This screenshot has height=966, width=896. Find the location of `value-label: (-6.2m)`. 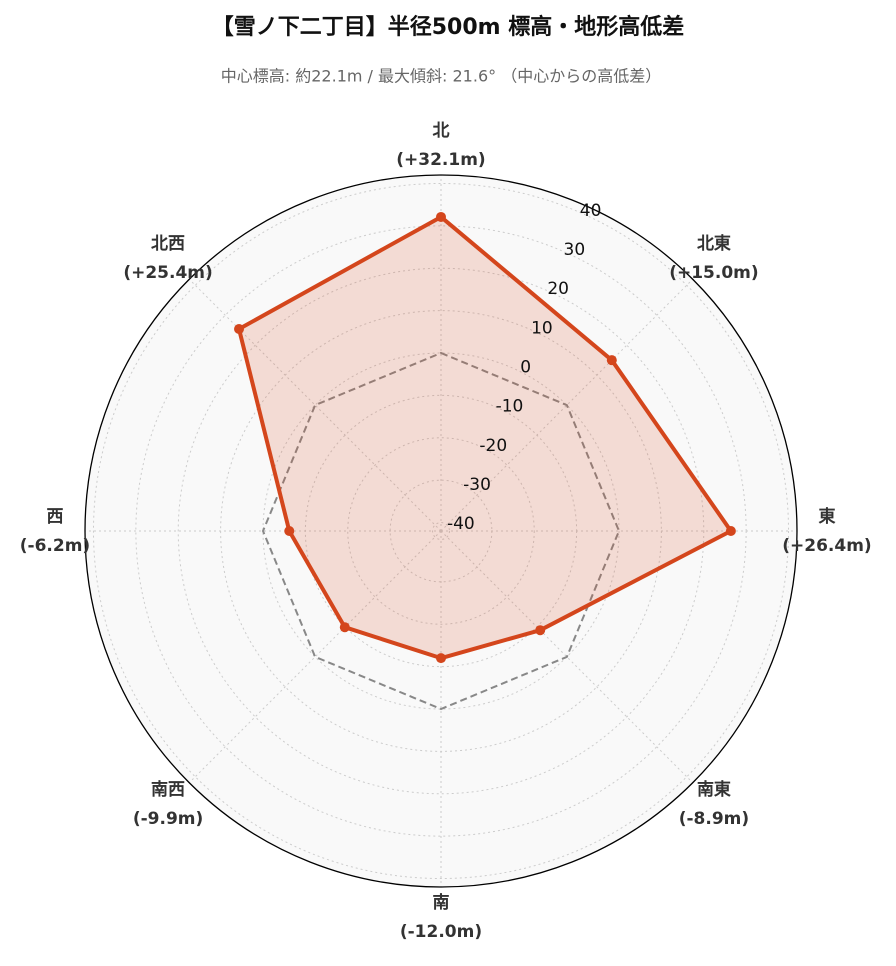

value-label: (-6.2m) is located at coordinates (55, 546).